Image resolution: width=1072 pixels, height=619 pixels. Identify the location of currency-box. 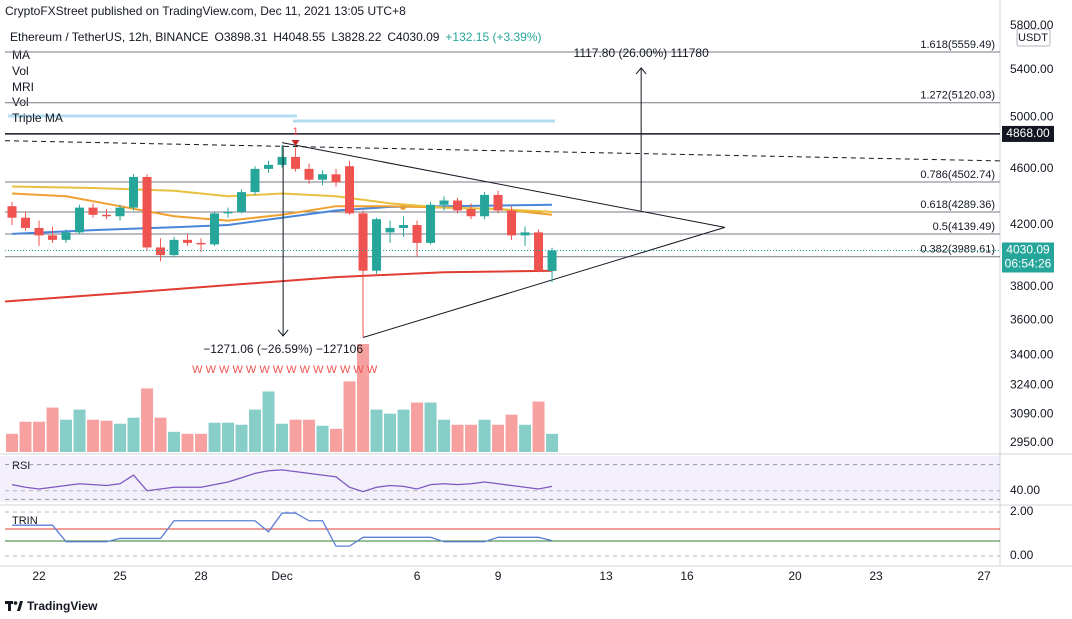
(1033, 37).